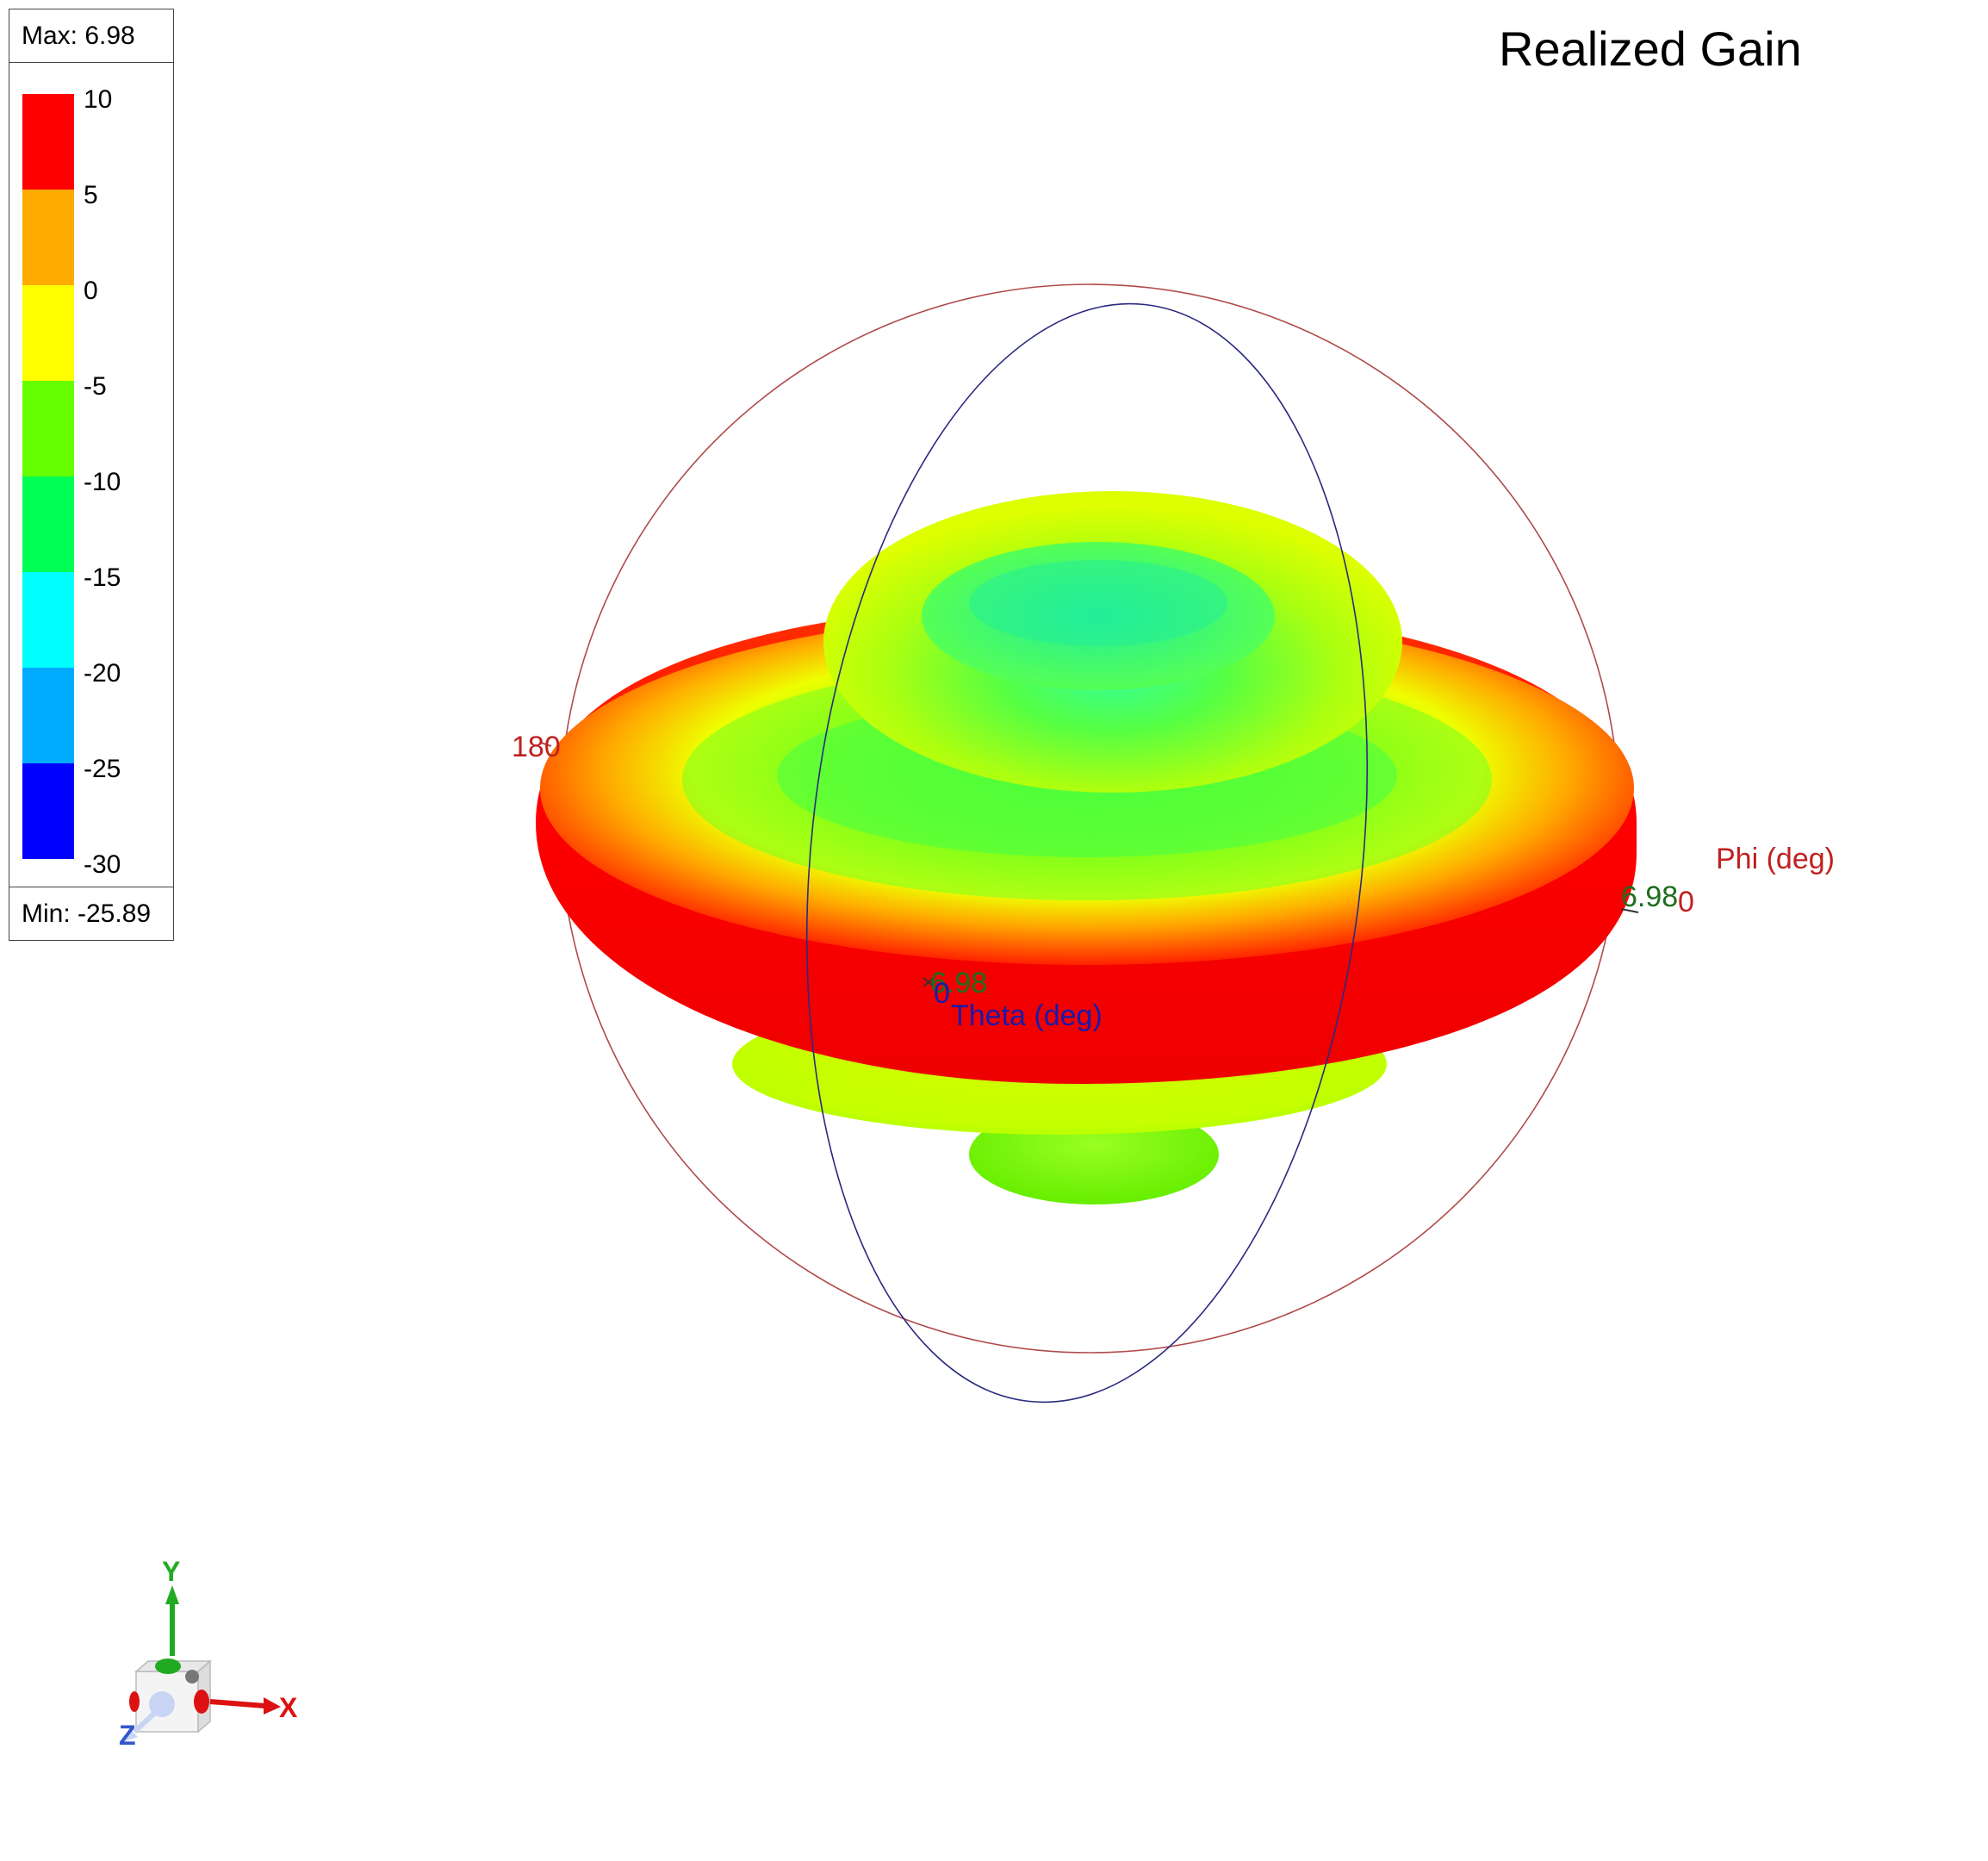  What do you see at coordinates (1775, 859) in the screenshot?
I see `phi-axis-label: Phi (deg)` at bounding box center [1775, 859].